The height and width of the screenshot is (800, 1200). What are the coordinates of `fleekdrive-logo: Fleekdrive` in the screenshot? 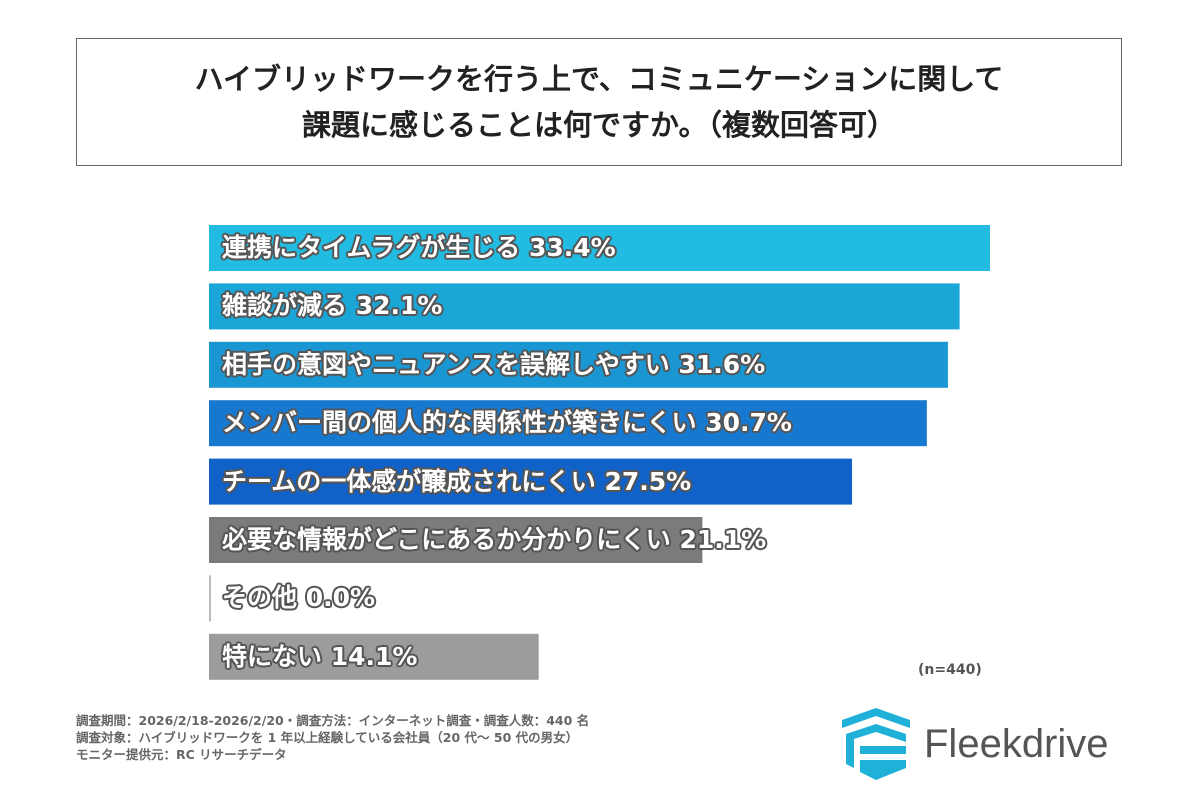 It's located at (975, 744).